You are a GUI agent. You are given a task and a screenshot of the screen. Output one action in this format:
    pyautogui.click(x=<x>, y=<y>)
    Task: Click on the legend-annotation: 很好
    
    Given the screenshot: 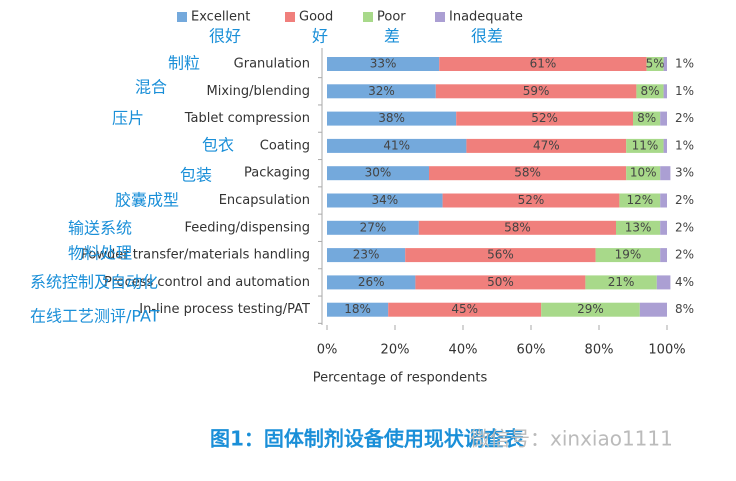 What is the action you would take?
    pyautogui.click(x=225, y=36)
    